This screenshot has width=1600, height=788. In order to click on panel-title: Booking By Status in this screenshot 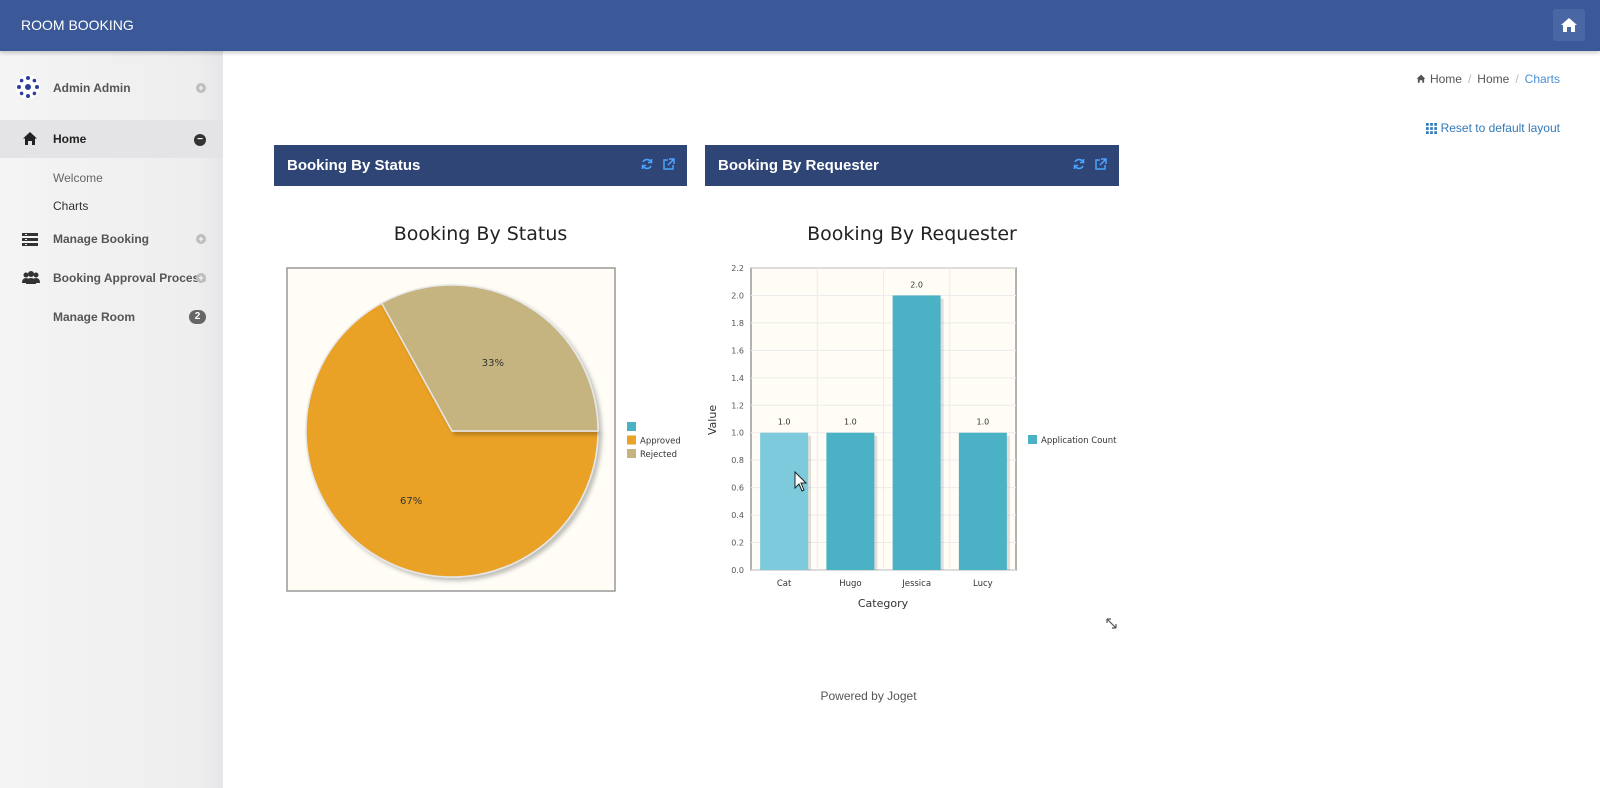, I will do `click(354, 165)`.